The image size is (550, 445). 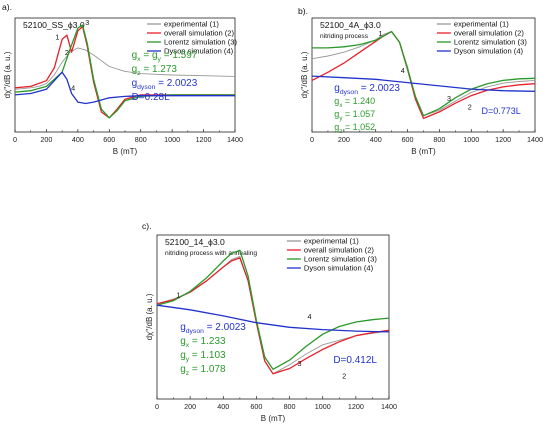 I want to click on parameter-annotation: gx = 1.233, so click(x=203, y=342).